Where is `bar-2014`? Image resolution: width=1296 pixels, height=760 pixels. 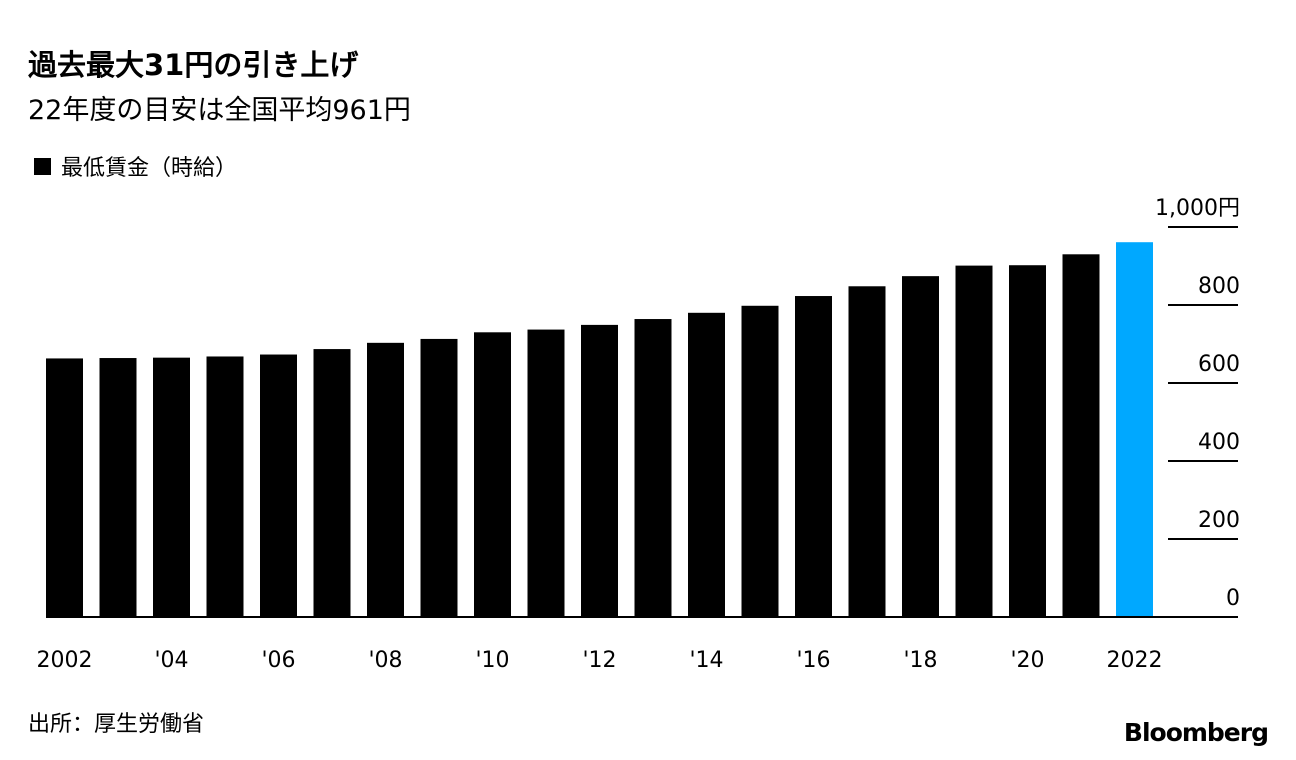
bar-2014 is located at coordinates (706, 464).